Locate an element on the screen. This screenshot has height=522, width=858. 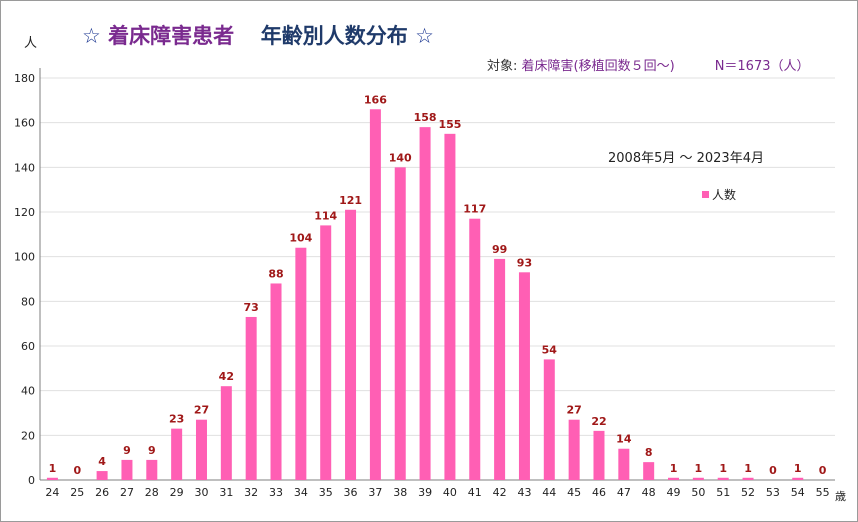
x-tick-label: 55 is located at coordinates (823, 492).